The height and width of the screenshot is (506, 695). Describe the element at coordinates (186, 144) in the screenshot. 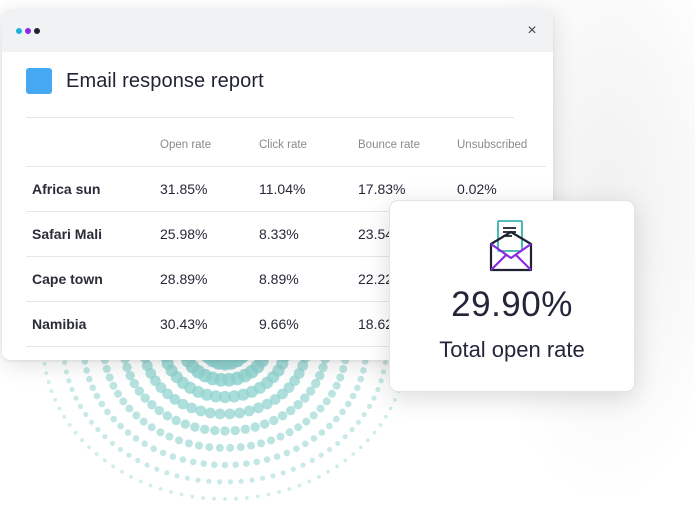

I see `column-header-open-rate: Open rate` at that location.